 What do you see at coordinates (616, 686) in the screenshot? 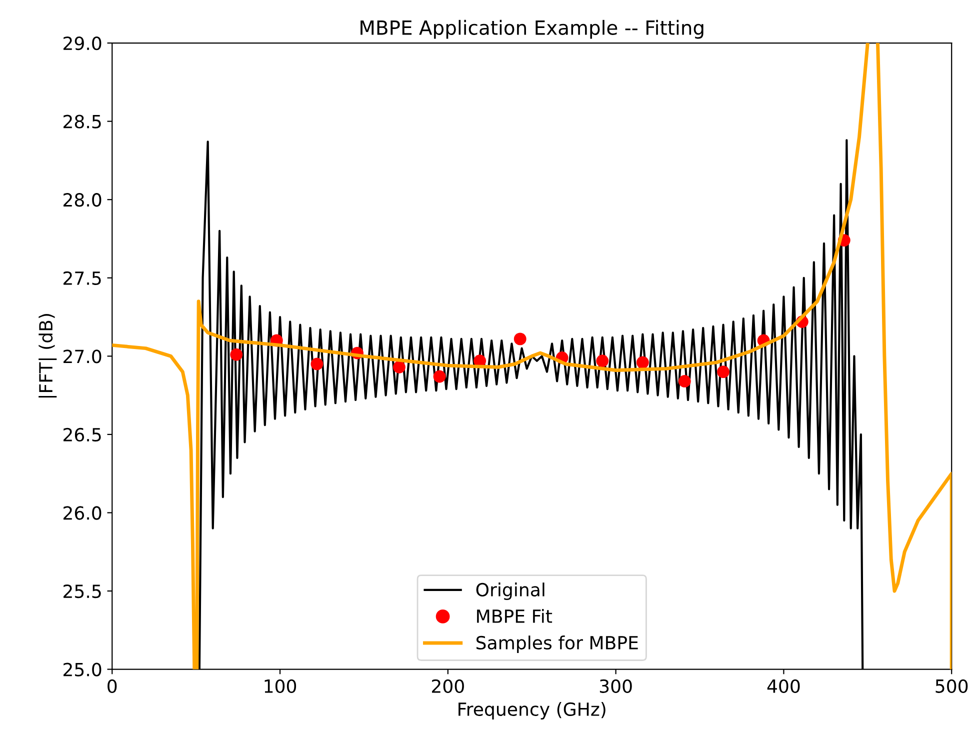
I see `x-tick-label: 300` at bounding box center [616, 686].